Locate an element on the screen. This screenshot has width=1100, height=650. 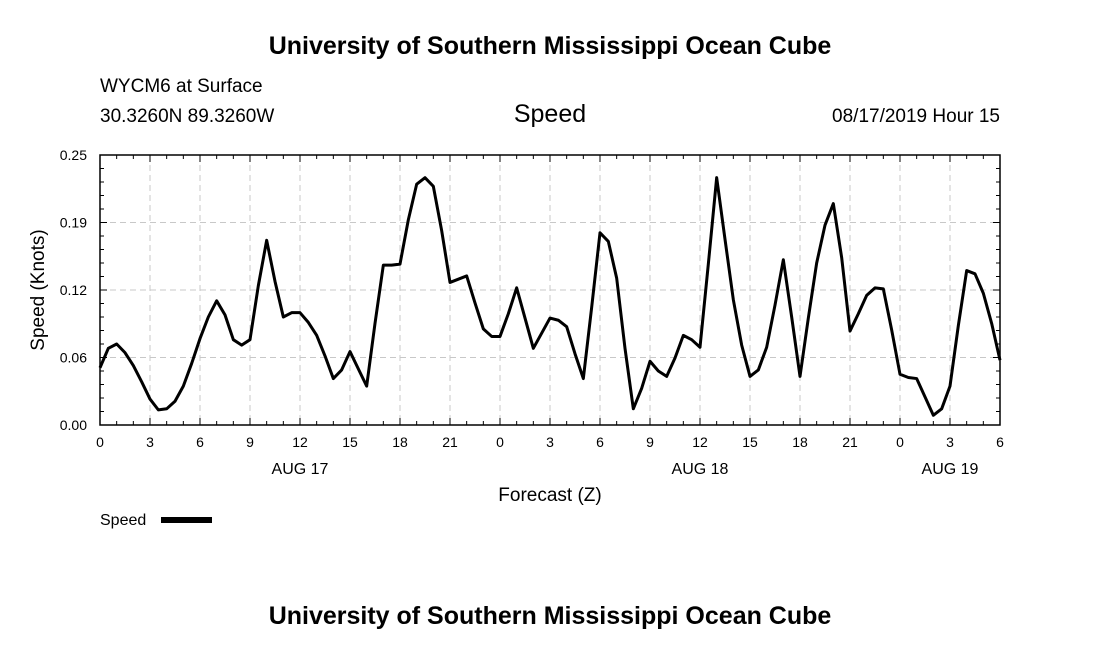
y-tick-label: 0.00 is located at coordinates (73, 425).